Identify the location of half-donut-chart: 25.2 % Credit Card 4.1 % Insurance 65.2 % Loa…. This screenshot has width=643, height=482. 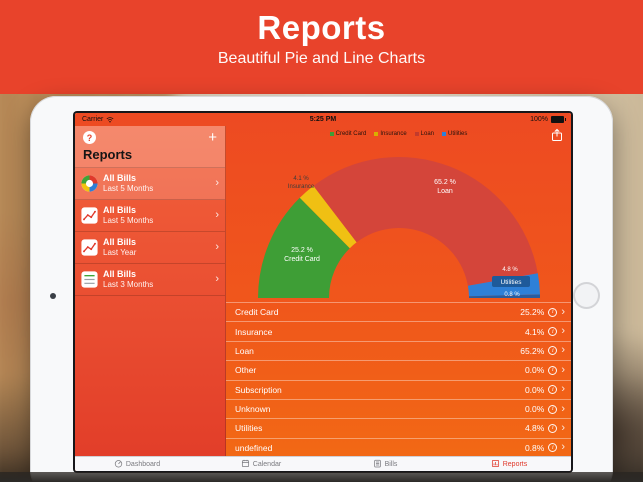
(399, 228).